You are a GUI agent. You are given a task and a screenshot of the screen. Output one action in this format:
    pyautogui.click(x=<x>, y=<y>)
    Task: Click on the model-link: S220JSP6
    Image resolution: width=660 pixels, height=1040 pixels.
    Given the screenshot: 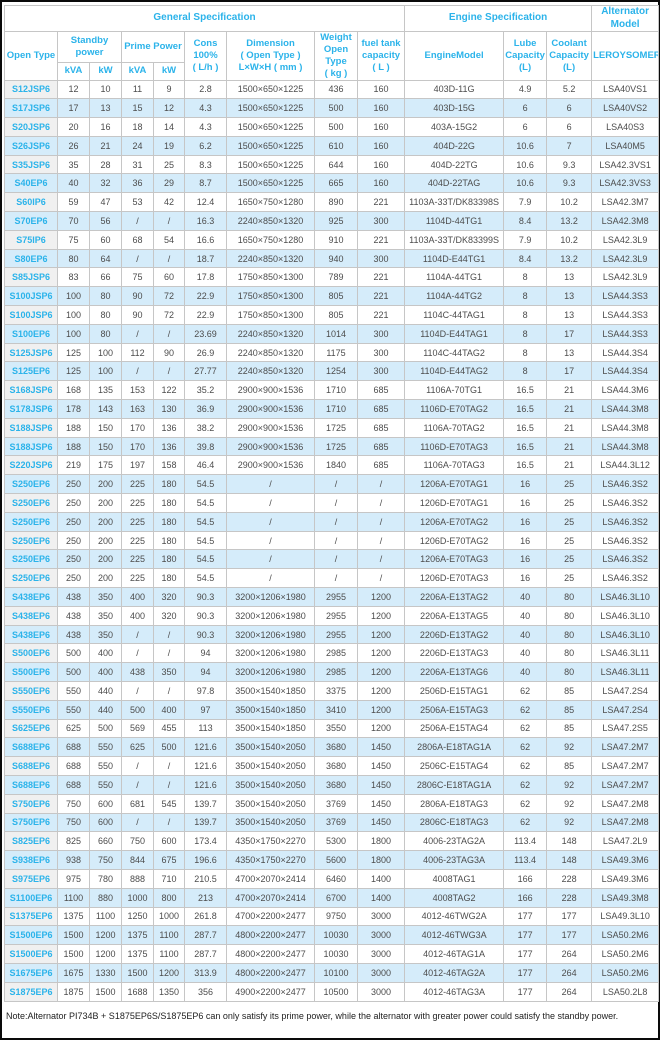 What is the action you would take?
    pyautogui.click(x=31, y=465)
    